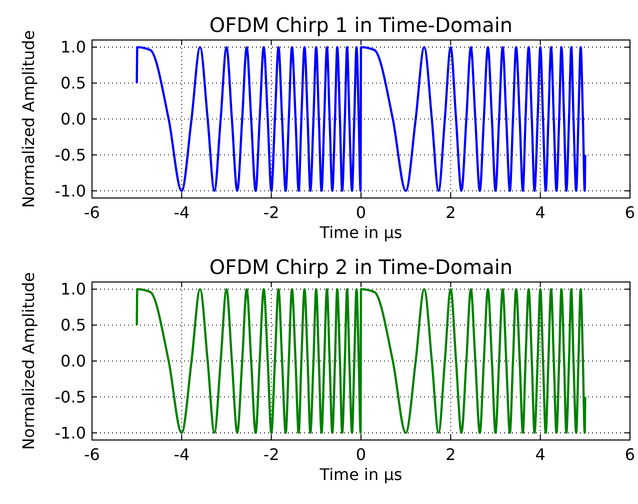  I want to click on chart-title: OFDM Chirp 1 in Time-Domain, so click(361, 25).